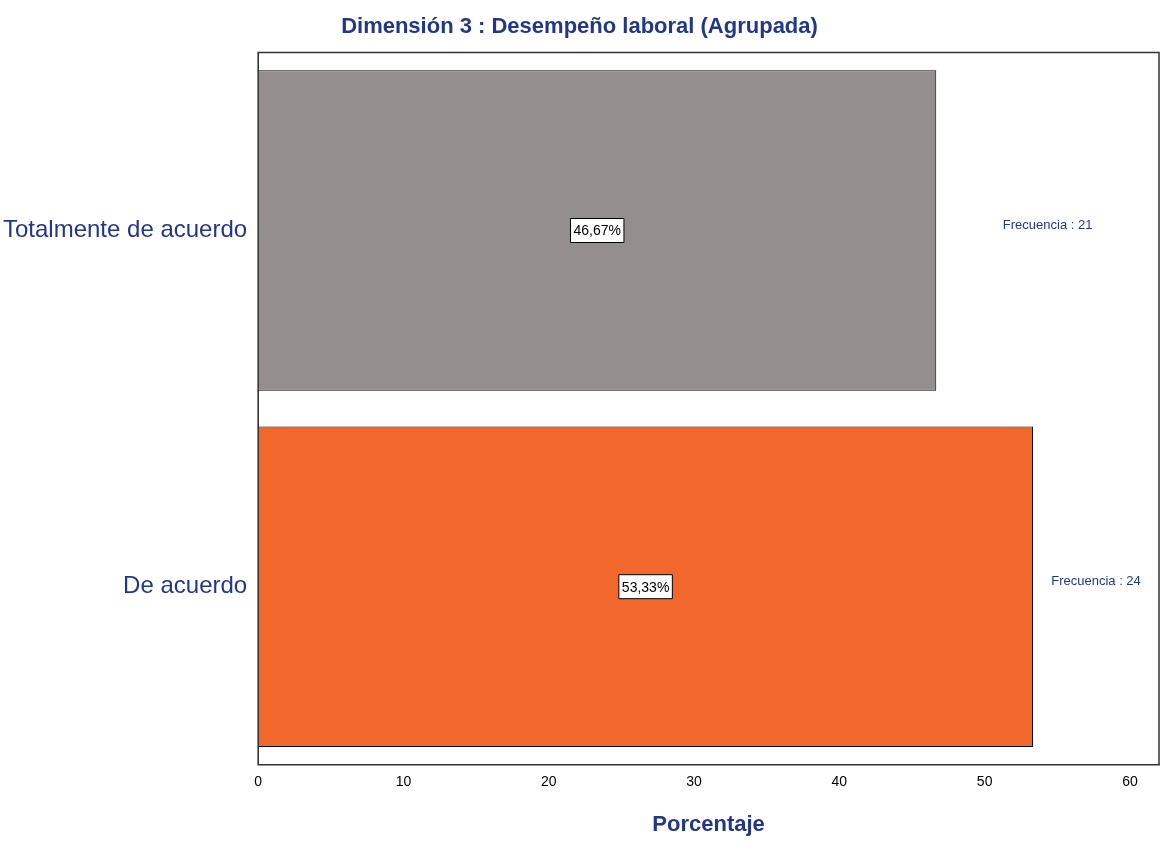 This screenshot has width=1161, height=846. Describe the element at coordinates (1130, 781) in the screenshot. I see `x-tick-label: 60` at that location.